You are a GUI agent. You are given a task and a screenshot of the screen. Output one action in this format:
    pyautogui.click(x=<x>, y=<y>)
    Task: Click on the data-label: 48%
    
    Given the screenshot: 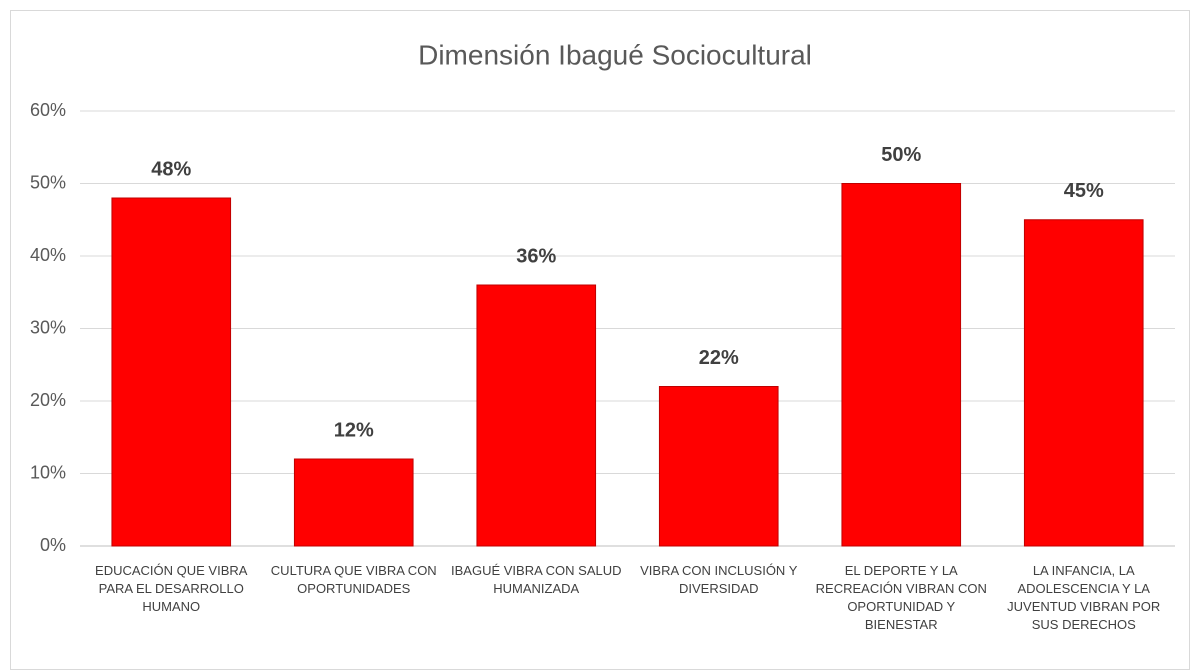 What is the action you would take?
    pyautogui.click(x=171, y=169)
    